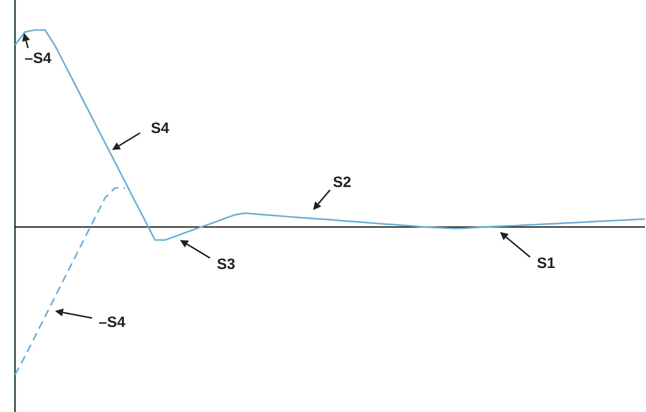 This screenshot has width=646, height=412. What do you see at coordinates (160, 128) in the screenshot?
I see `annotation: S4` at bounding box center [160, 128].